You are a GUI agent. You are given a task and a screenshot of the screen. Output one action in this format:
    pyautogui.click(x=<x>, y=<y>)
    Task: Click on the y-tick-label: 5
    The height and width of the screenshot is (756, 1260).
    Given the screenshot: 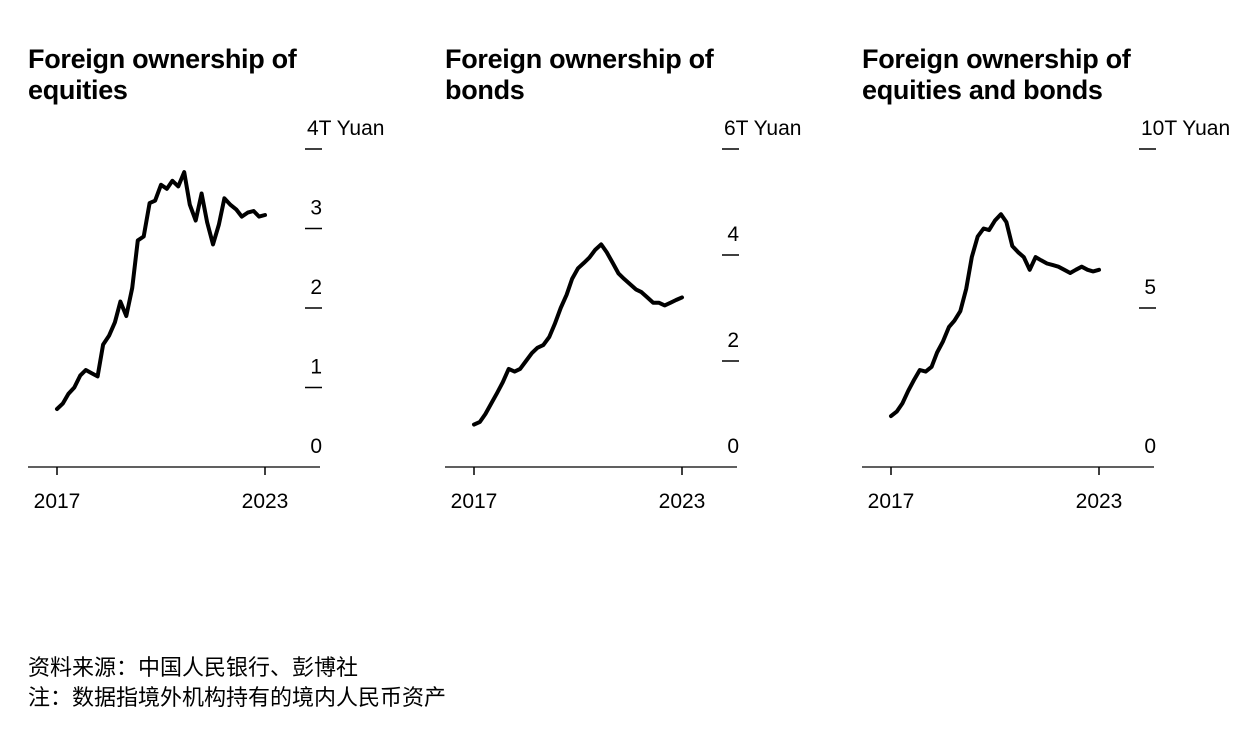 What is the action you would take?
    pyautogui.click(x=1150, y=287)
    